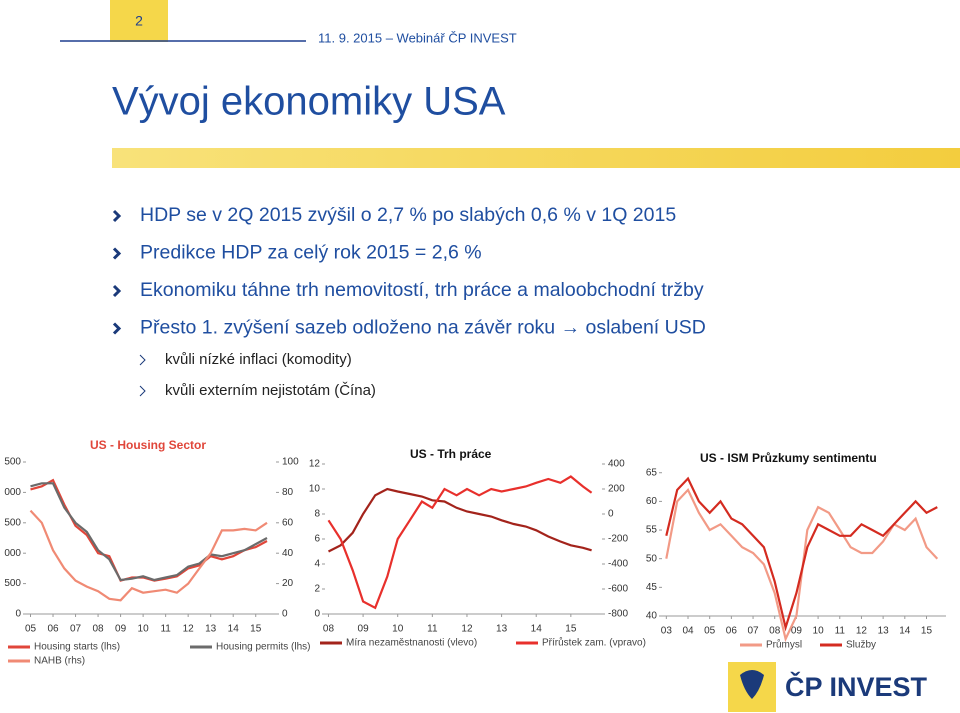 The height and width of the screenshot is (713, 960). I want to click on y2-tick-label: -400, so click(618, 564).